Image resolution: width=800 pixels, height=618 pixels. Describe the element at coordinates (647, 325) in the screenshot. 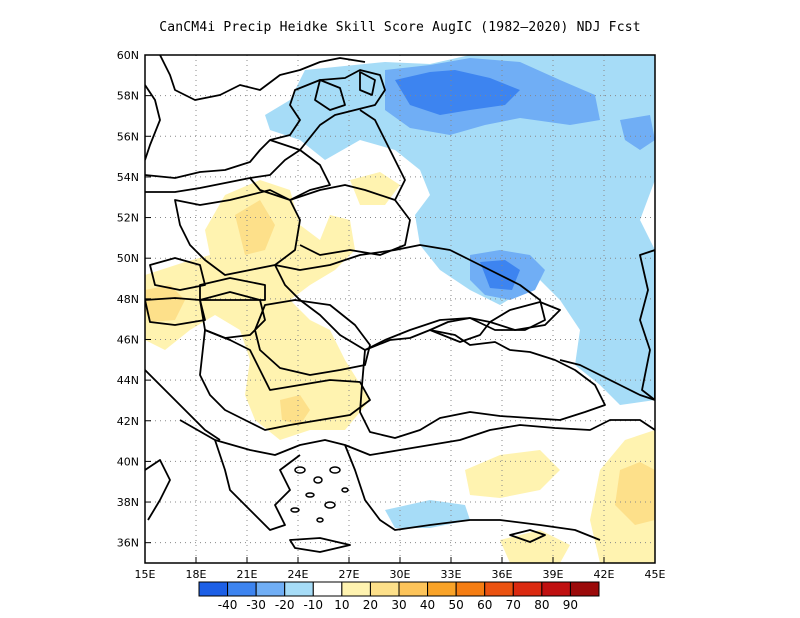

I see `caspian-coast` at that location.